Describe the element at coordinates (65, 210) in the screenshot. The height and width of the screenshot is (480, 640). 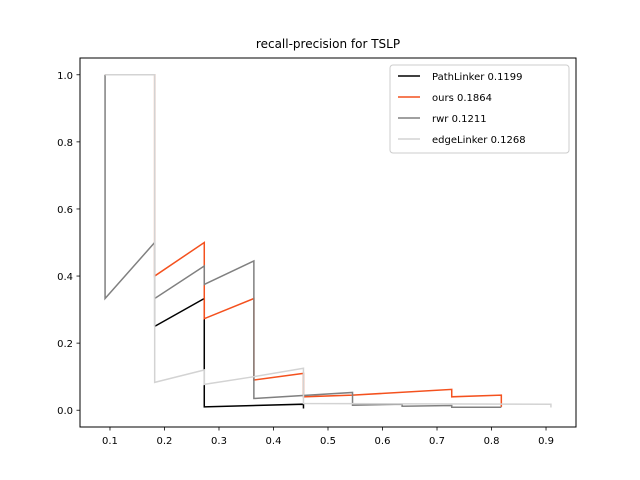
I see `y-tick-label: 0.6` at that location.